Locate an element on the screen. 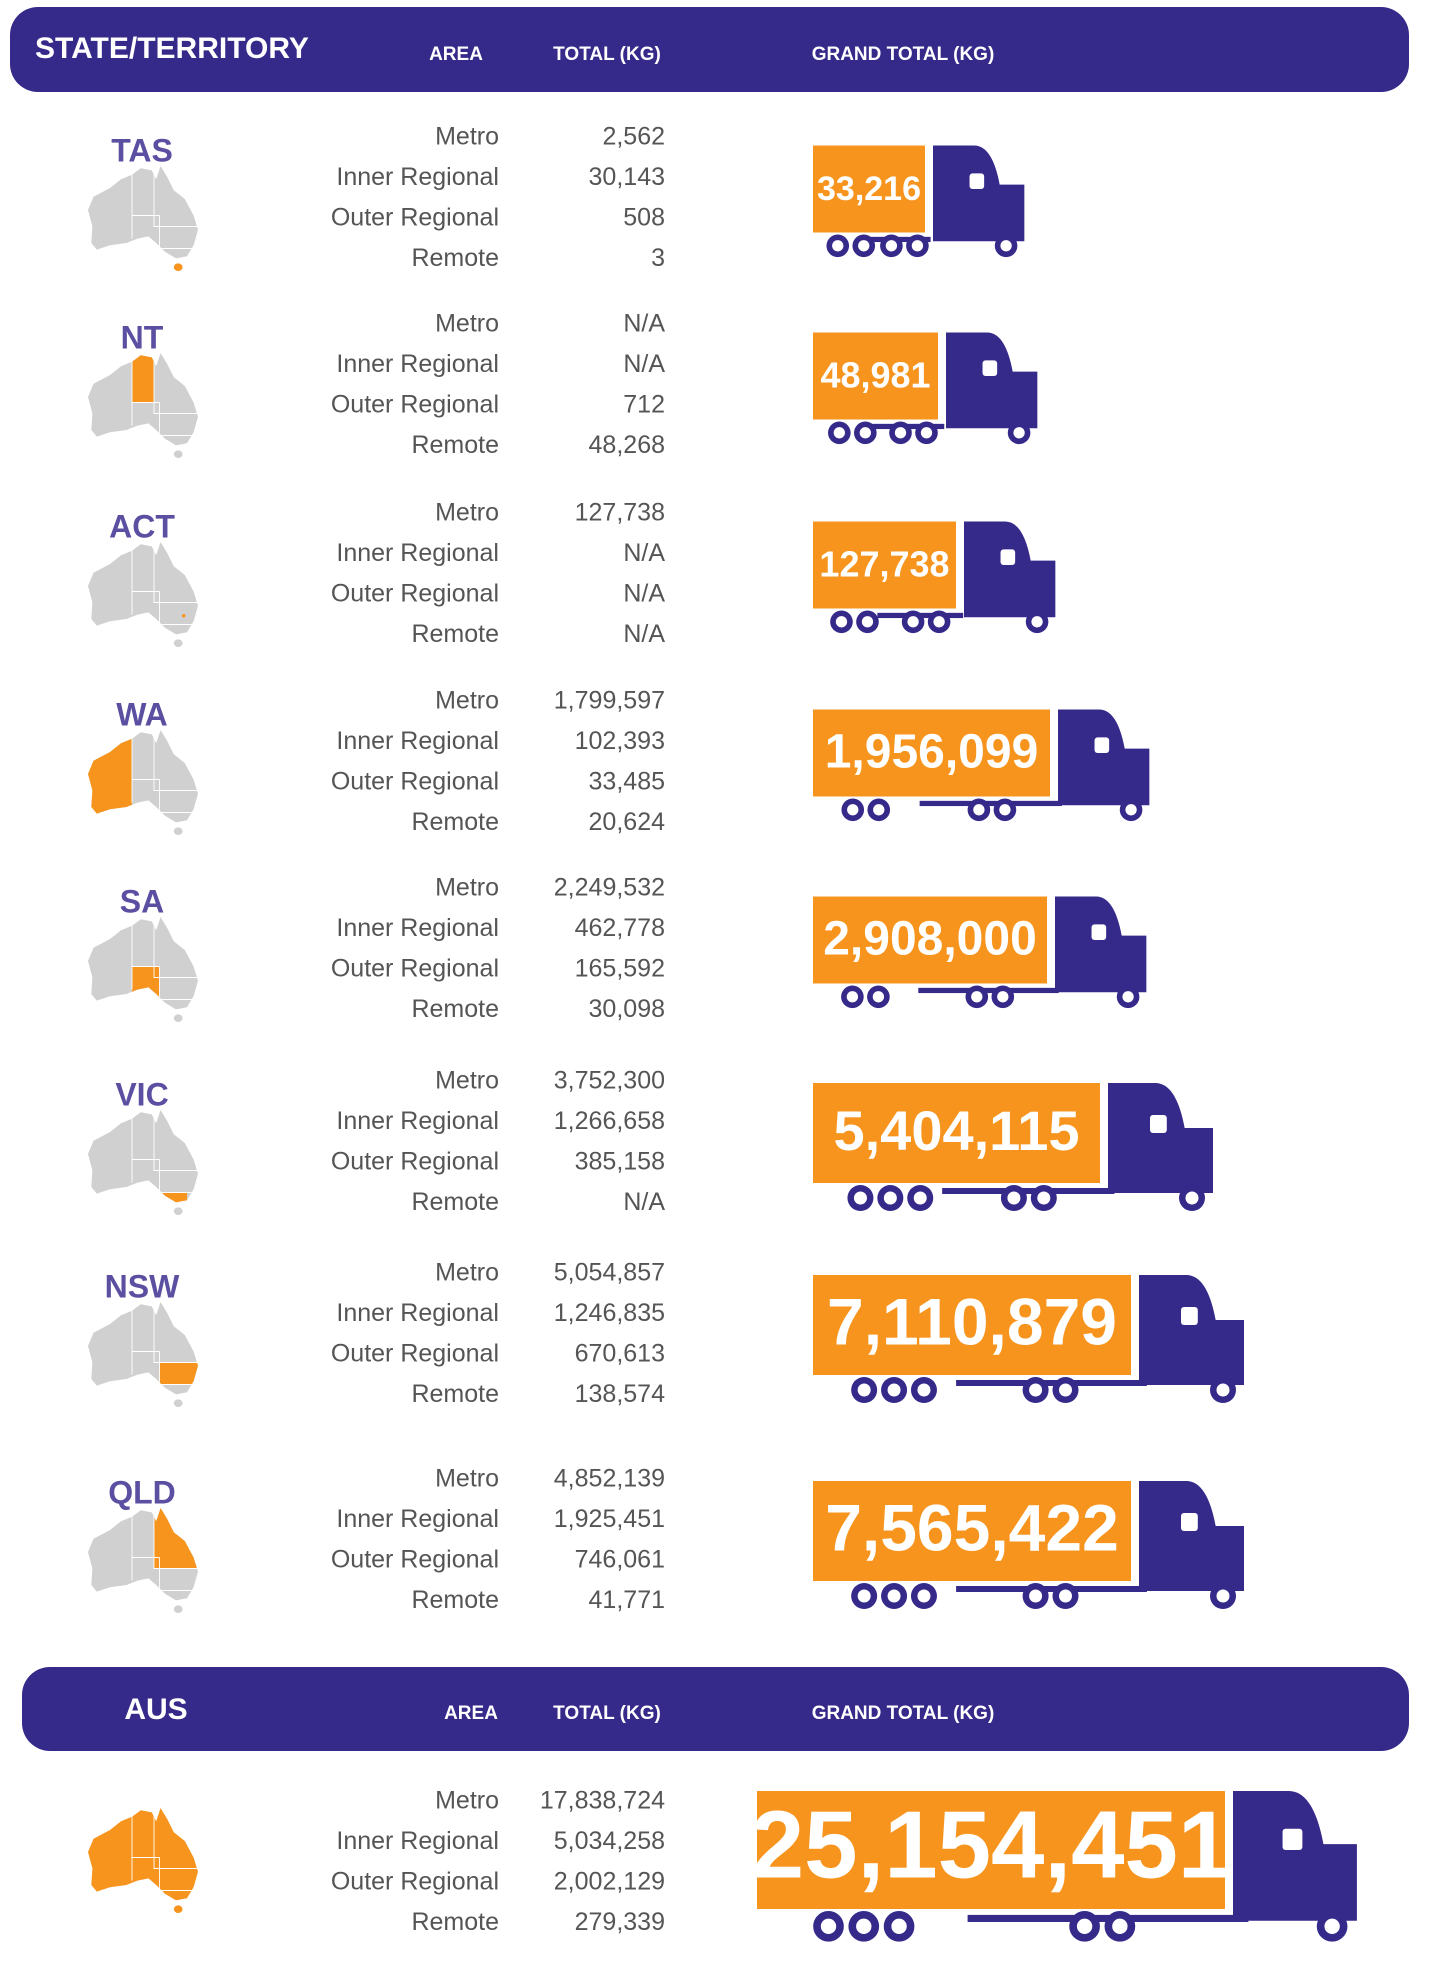  truck: 7,565,422 is located at coordinates (1028, 1545).